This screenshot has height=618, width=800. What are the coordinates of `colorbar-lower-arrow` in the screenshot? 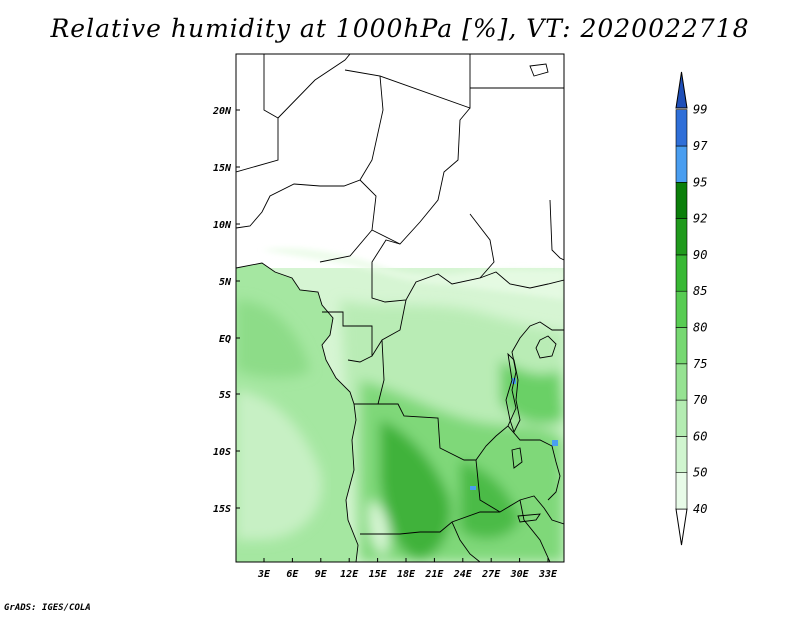 It's located at (681, 527).